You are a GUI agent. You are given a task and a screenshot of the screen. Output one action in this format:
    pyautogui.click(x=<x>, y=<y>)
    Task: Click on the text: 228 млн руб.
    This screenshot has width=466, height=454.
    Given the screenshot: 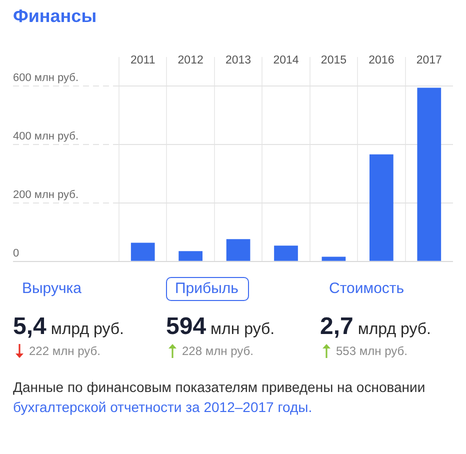 What is the action you would take?
    pyautogui.click(x=218, y=351)
    